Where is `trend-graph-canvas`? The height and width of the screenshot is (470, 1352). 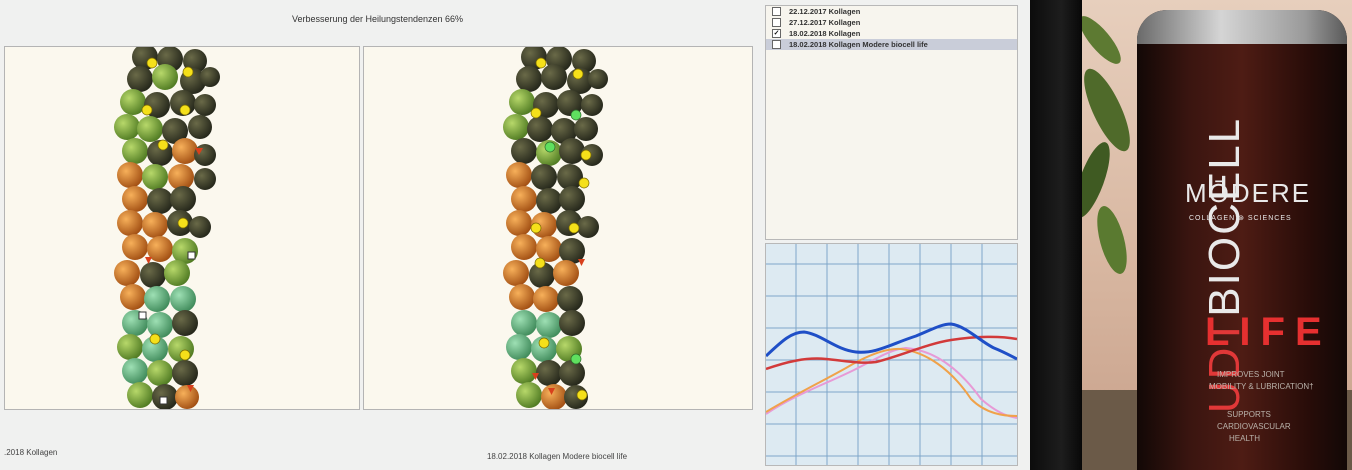
trend-graph-canvas is located at coordinates (891, 354).